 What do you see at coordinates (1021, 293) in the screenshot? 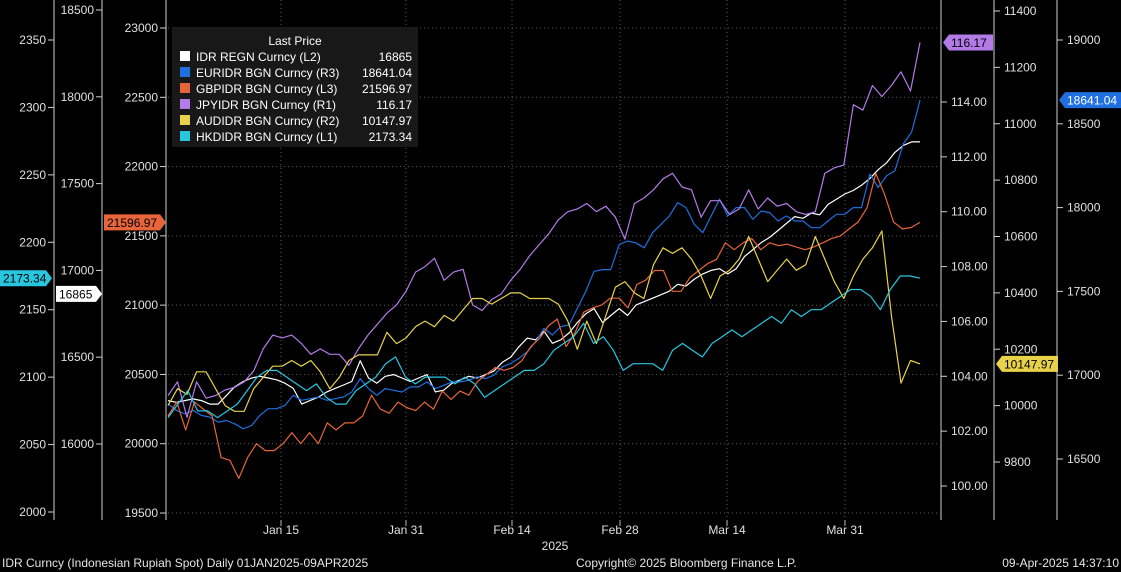
I see `y-tick-label-R2: 10400` at bounding box center [1021, 293].